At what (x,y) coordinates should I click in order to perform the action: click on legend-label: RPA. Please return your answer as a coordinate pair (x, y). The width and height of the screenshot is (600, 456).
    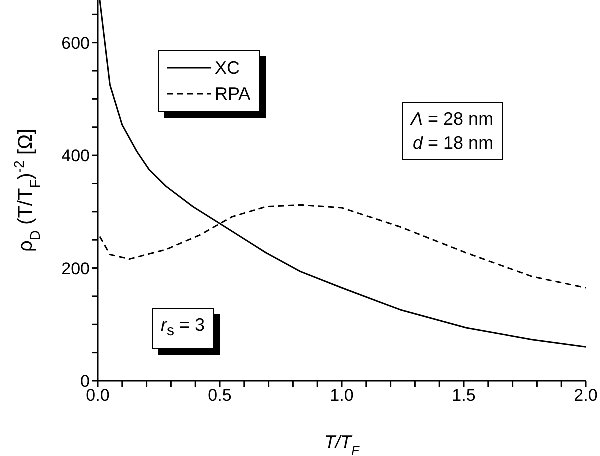
    Looking at the image, I should click on (233, 94).